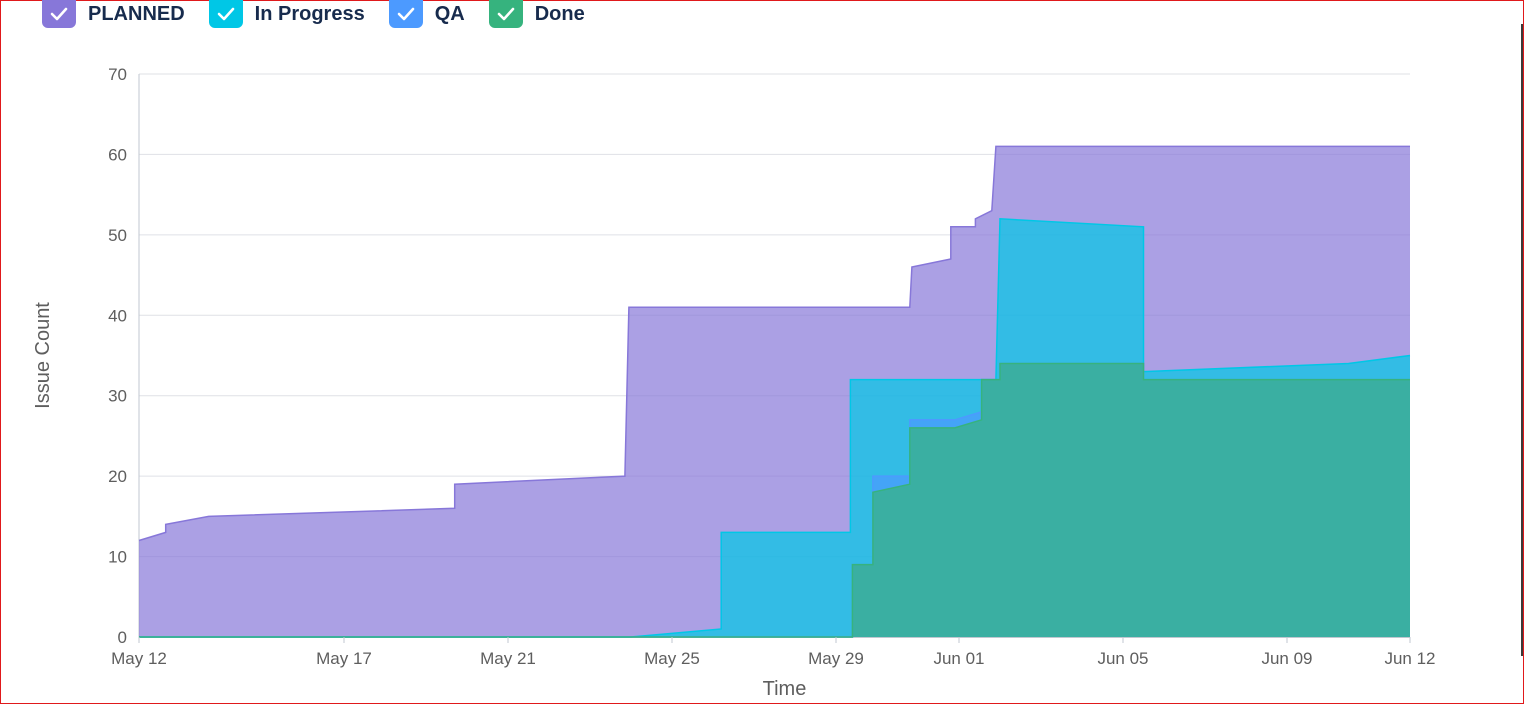 The width and height of the screenshot is (1524, 704). What do you see at coordinates (117, 396) in the screenshot?
I see `y-tick-label: 30` at bounding box center [117, 396].